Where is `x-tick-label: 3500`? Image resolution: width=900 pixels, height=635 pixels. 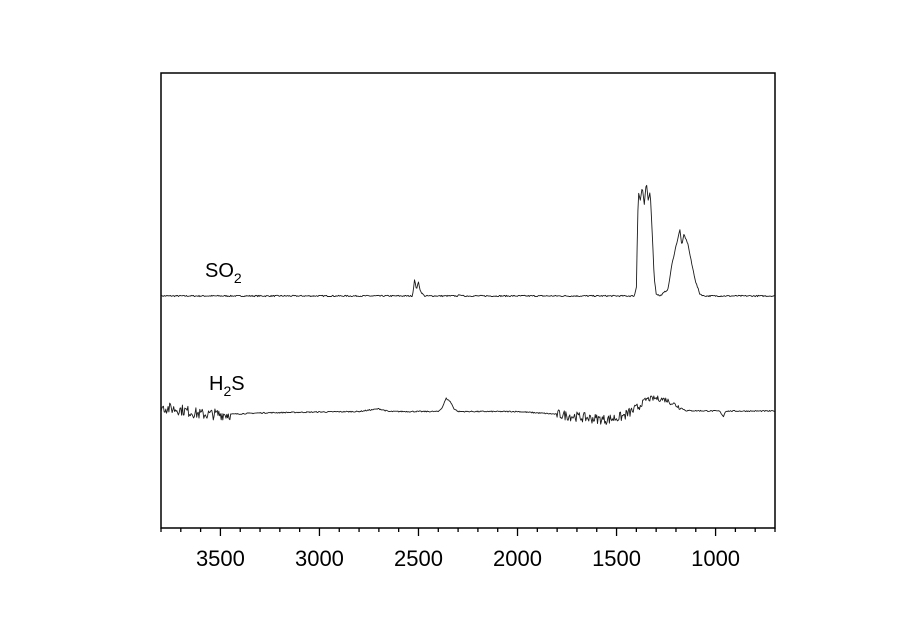
x-tick-label: 3500 is located at coordinates (220, 558).